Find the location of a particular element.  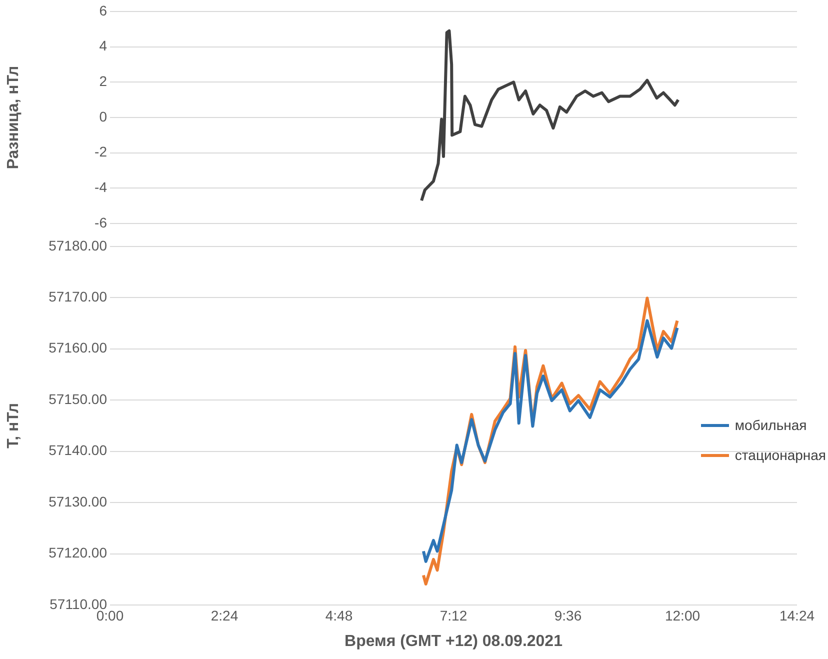

y-tick-label: 57180.00 is located at coordinates (78, 245).